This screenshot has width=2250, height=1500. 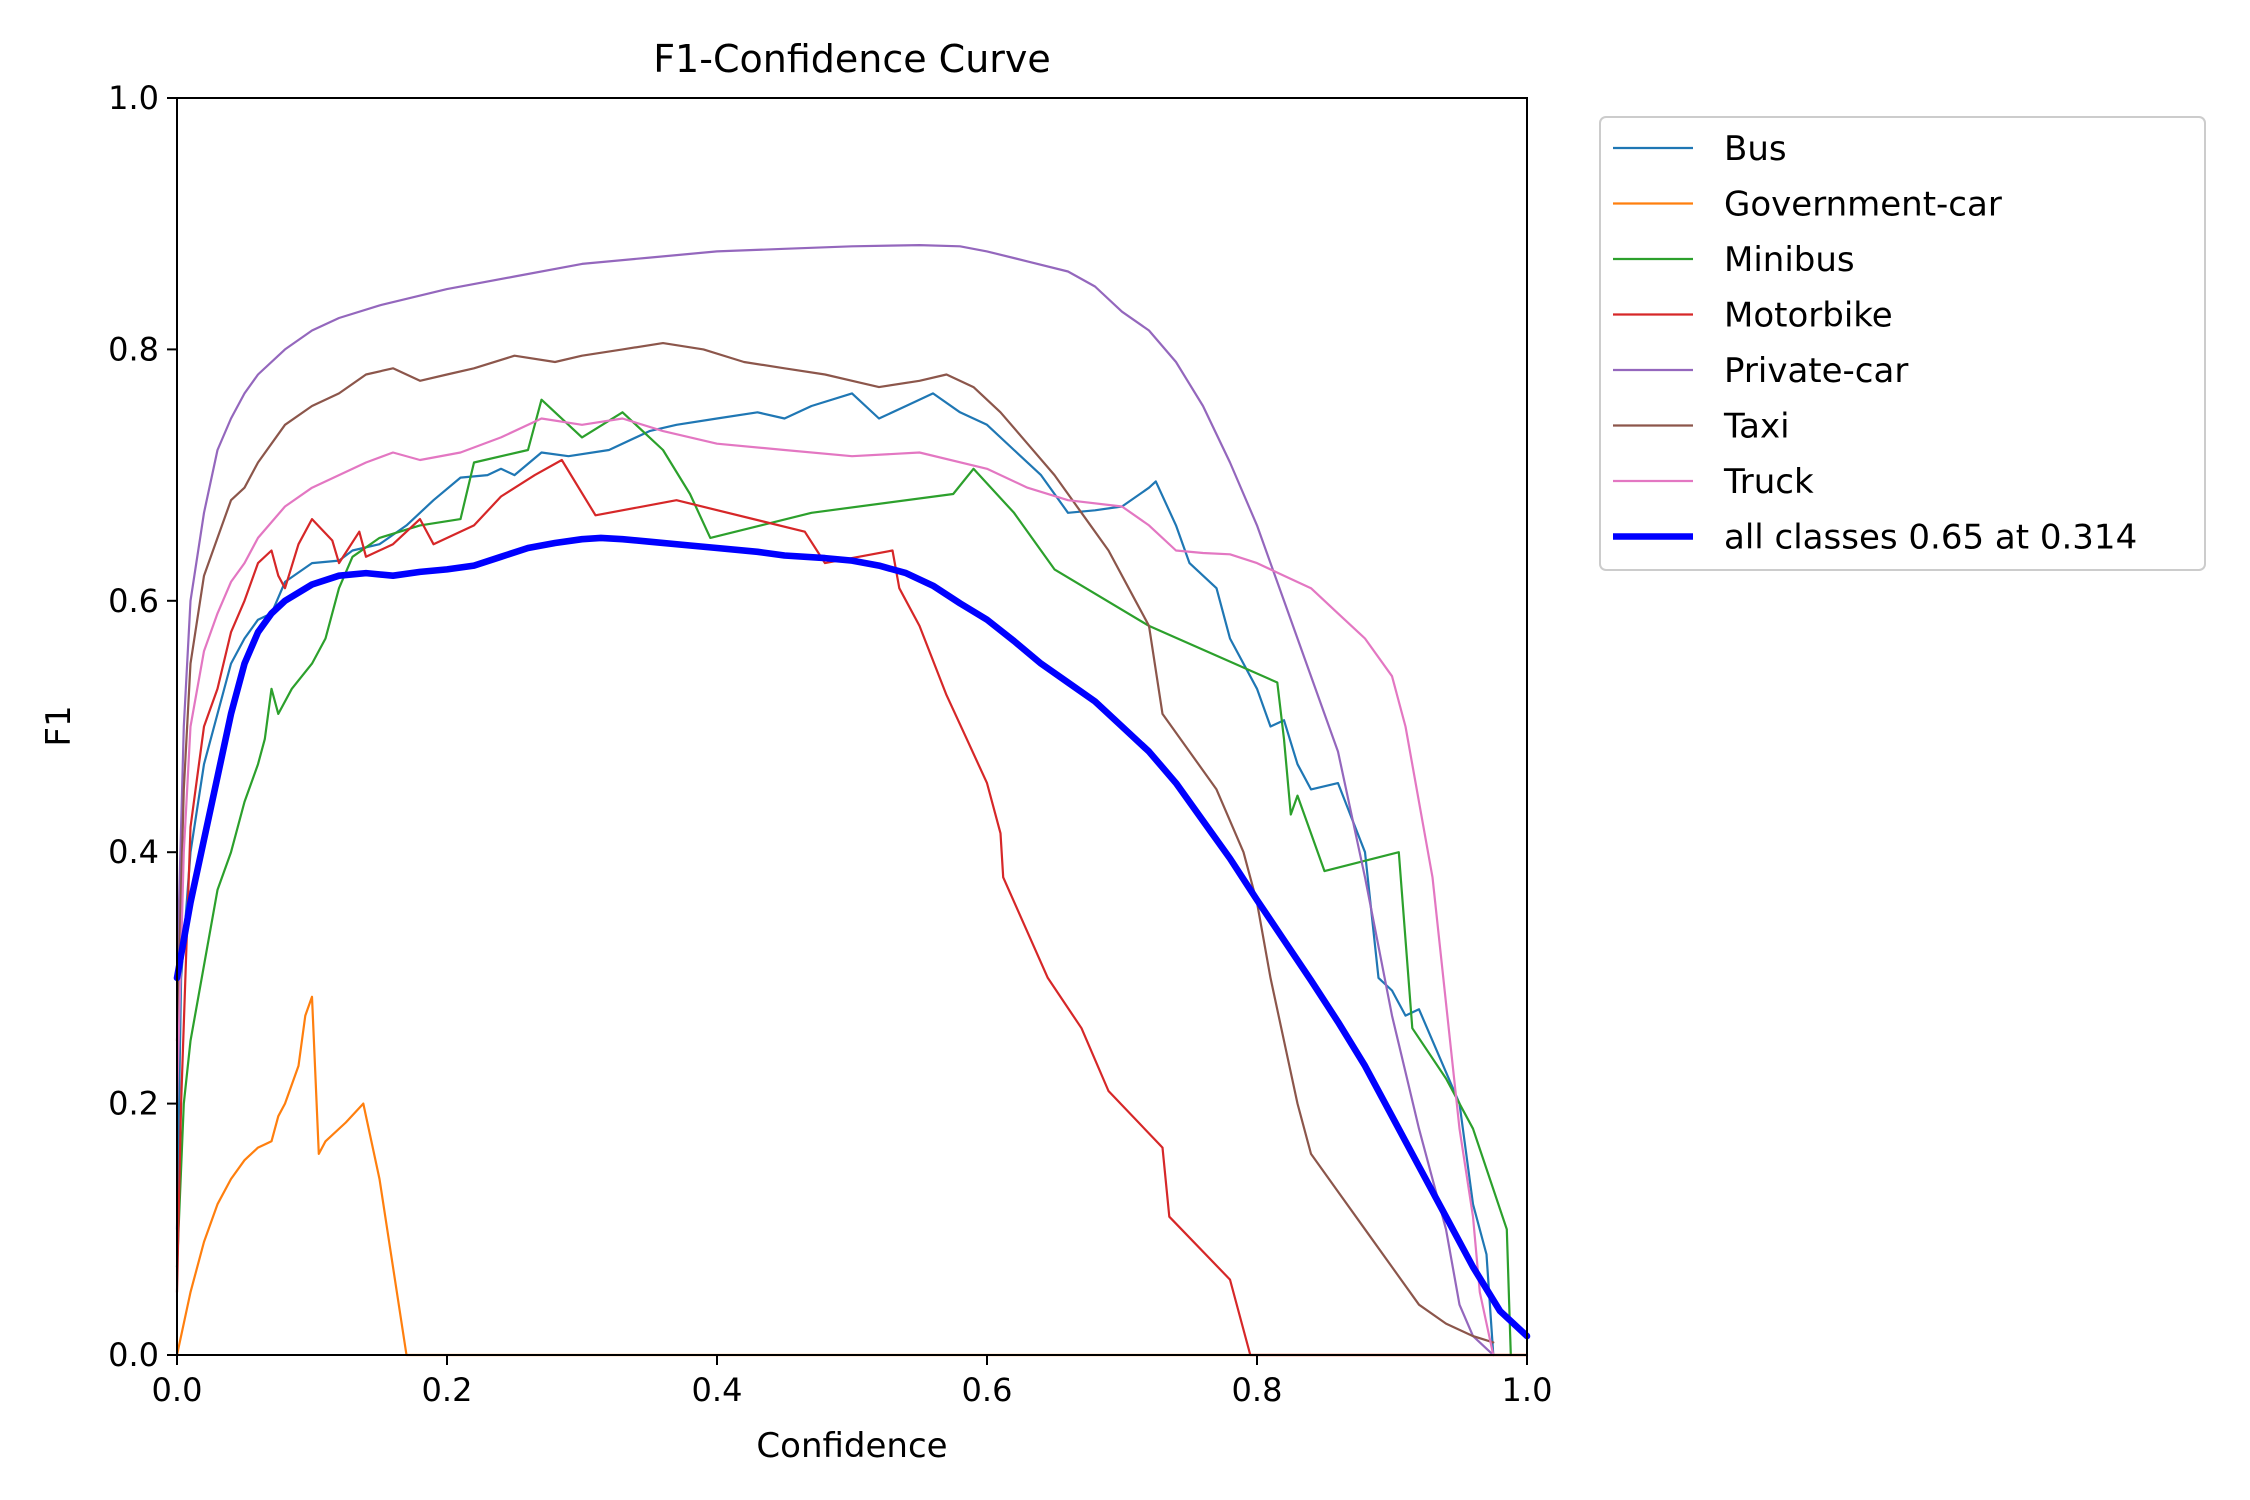 What do you see at coordinates (851, 1446) in the screenshot?
I see `x-axis-label: Confidence` at bounding box center [851, 1446].